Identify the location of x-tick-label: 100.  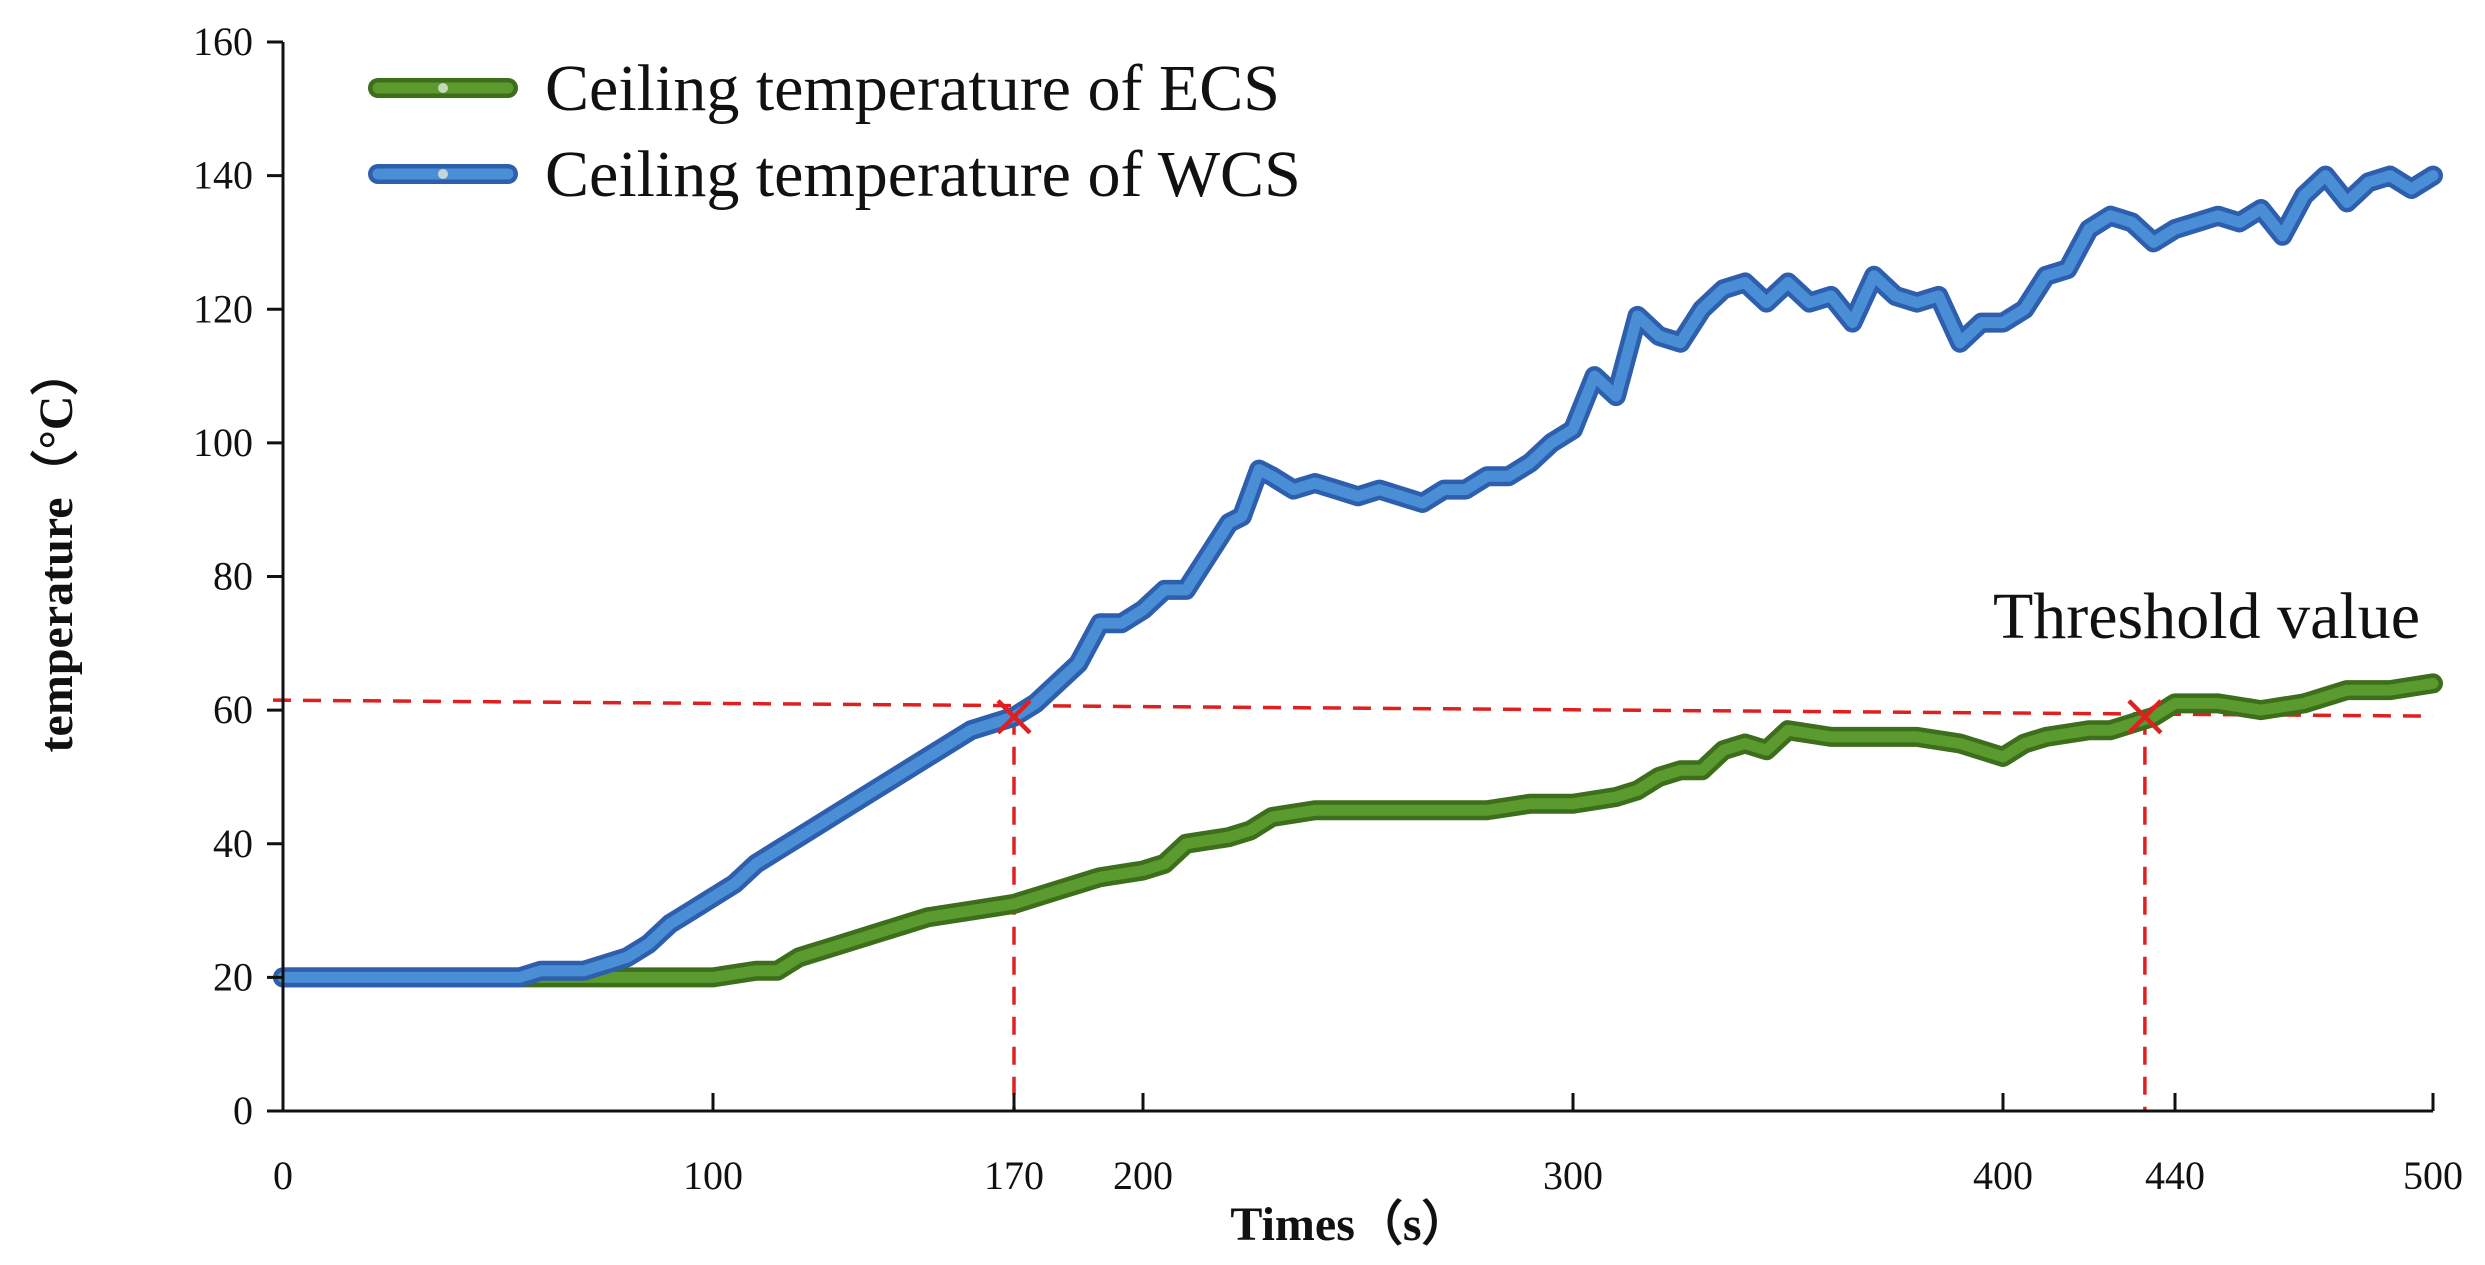
(713, 1175).